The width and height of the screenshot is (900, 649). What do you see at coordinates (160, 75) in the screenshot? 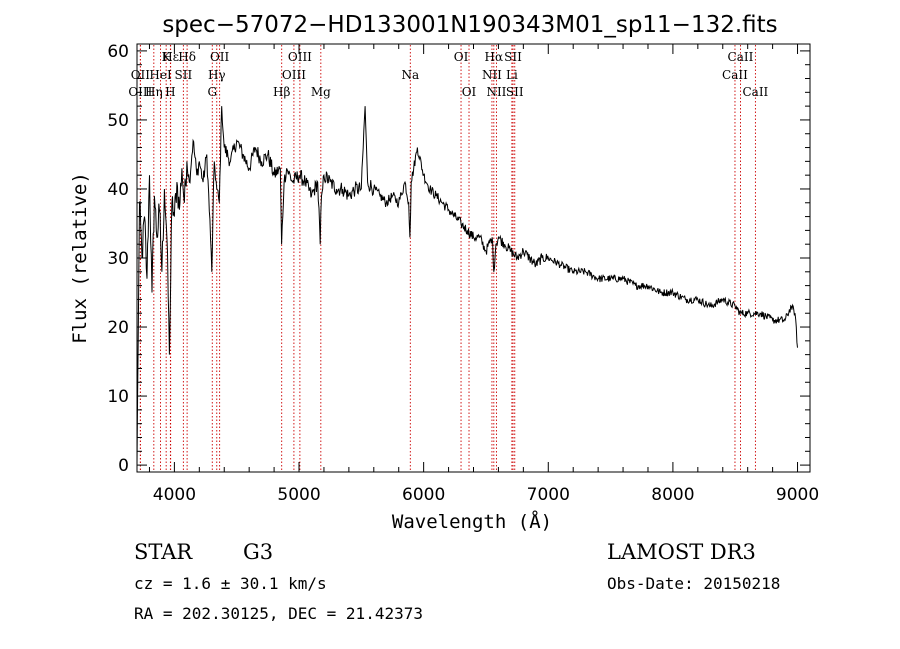
I see `emission-line-label: HeI` at bounding box center [160, 75].